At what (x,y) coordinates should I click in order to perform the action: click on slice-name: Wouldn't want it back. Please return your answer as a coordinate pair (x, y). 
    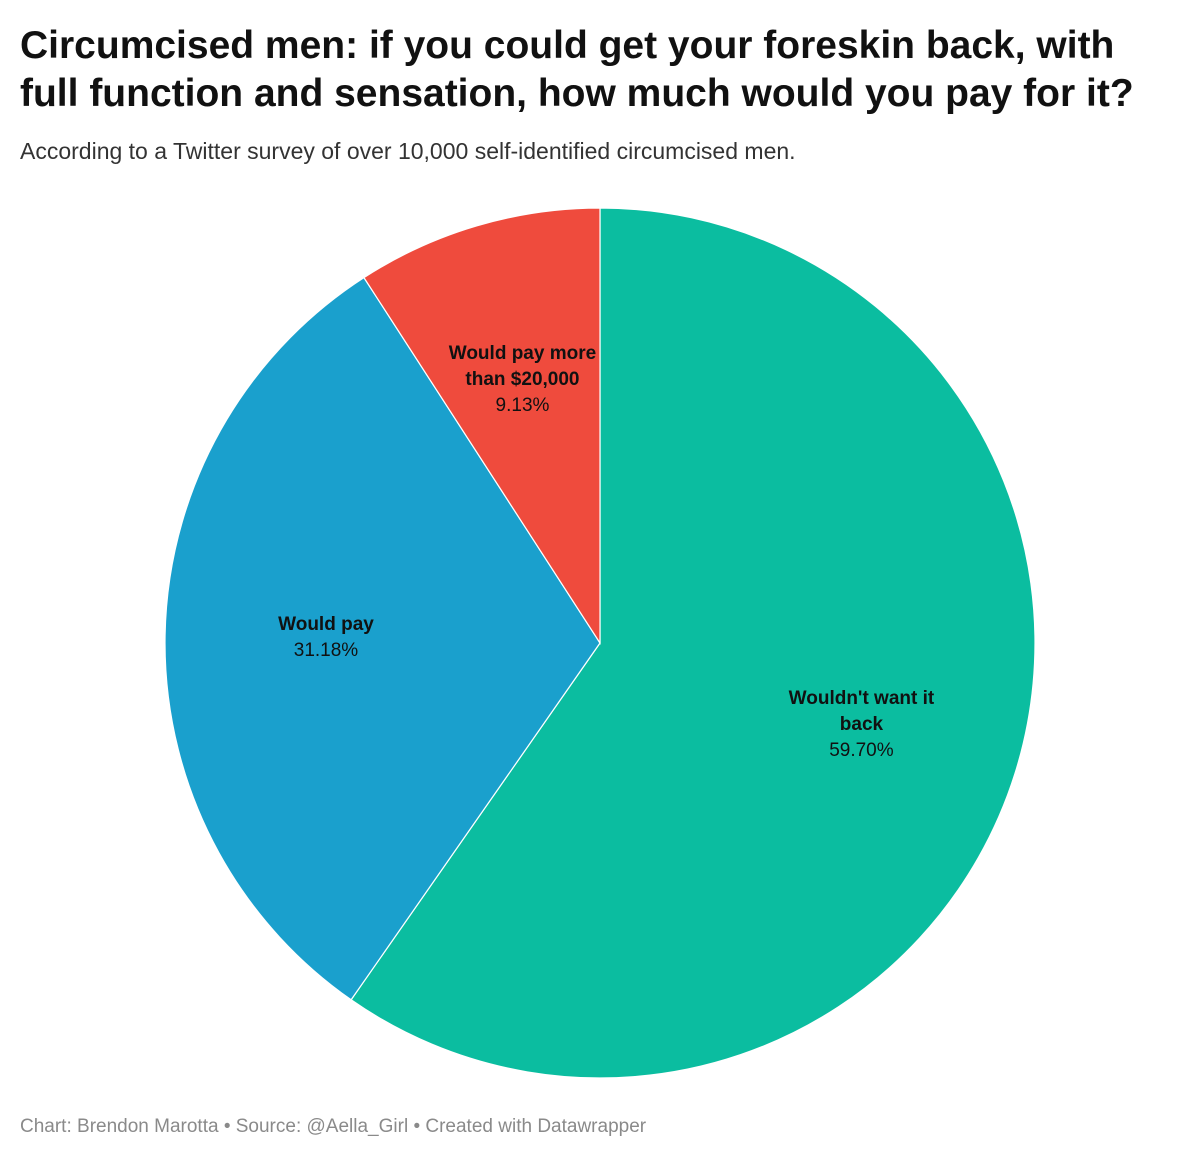
    Looking at the image, I should click on (861, 712).